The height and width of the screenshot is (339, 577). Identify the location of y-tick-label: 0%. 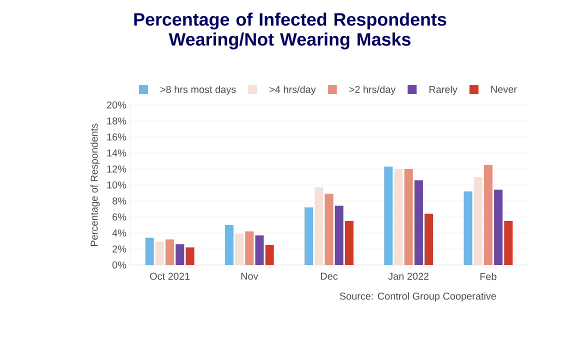
(119, 265).